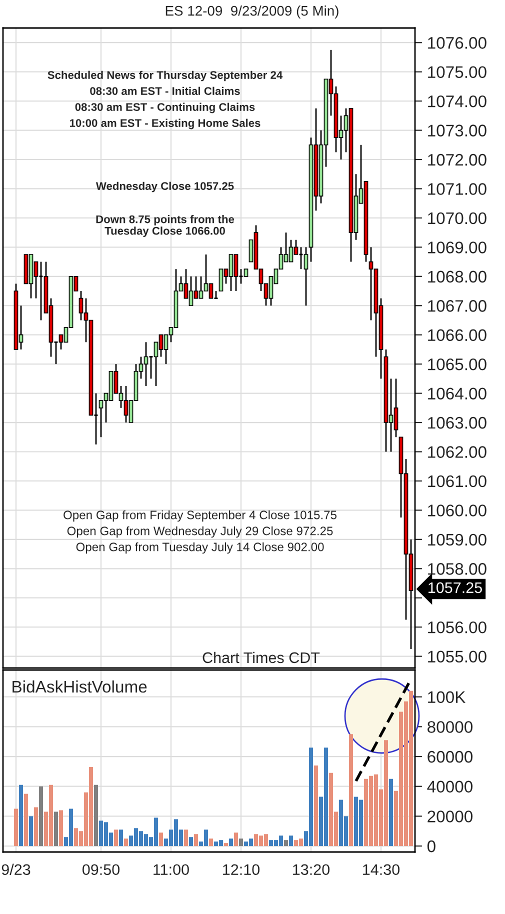  I want to click on y-tick-label: 80000, so click(450, 727).